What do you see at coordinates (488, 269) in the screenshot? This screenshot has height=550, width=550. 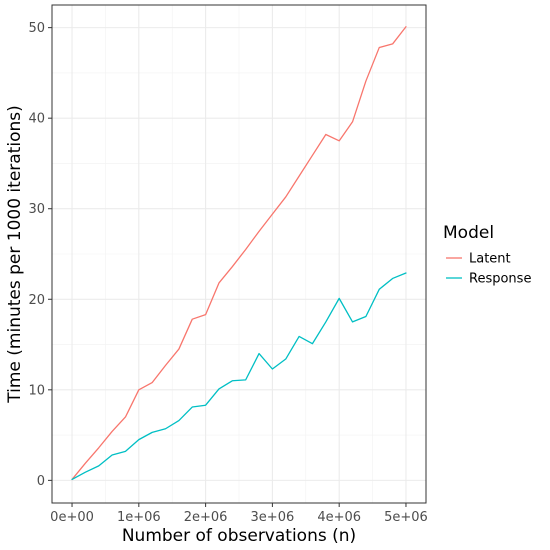 I see `legend-items: Latent Response` at bounding box center [488, 269].